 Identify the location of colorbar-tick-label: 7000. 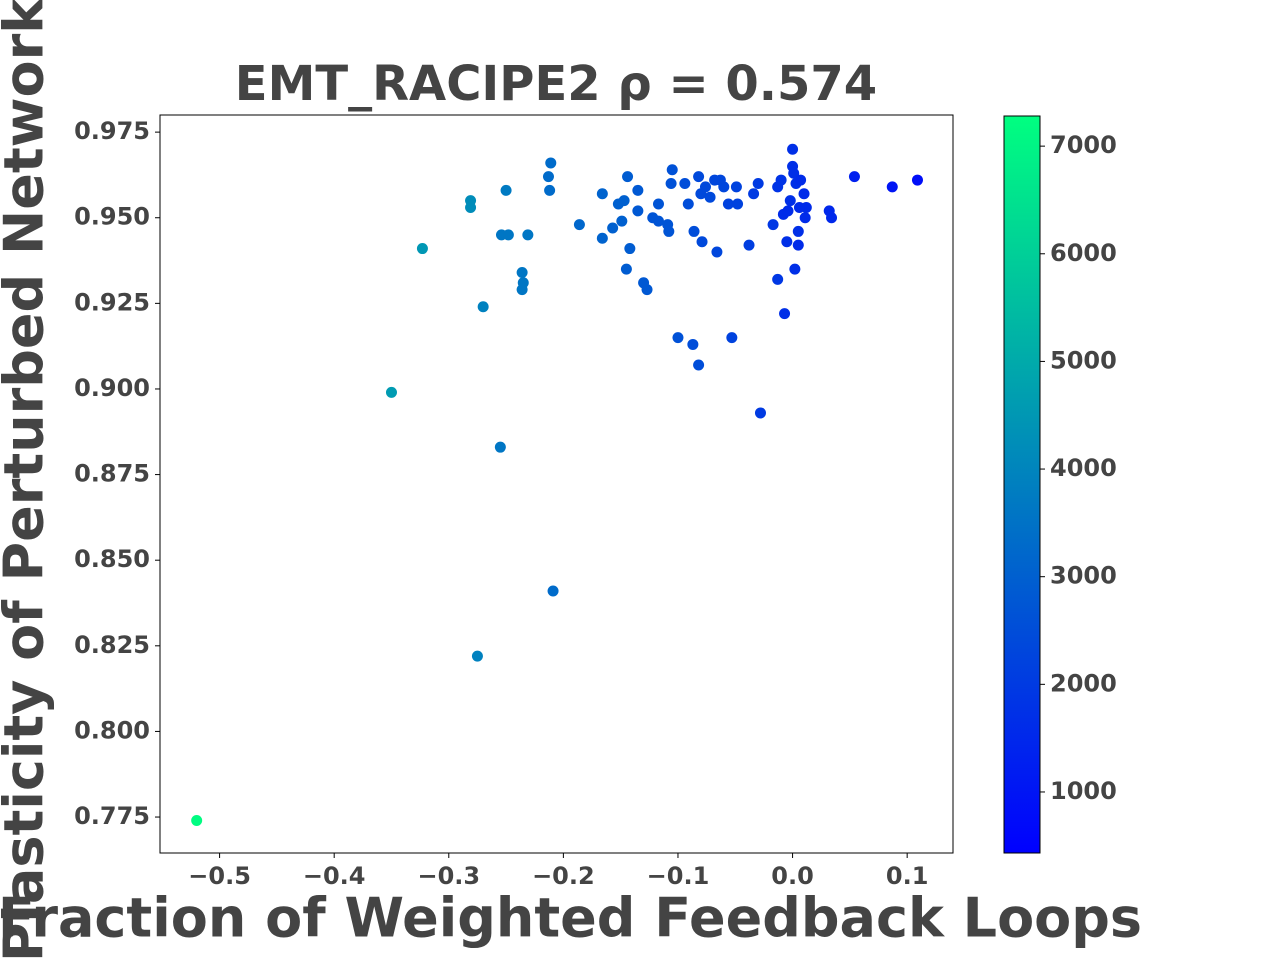
(1083, 145).